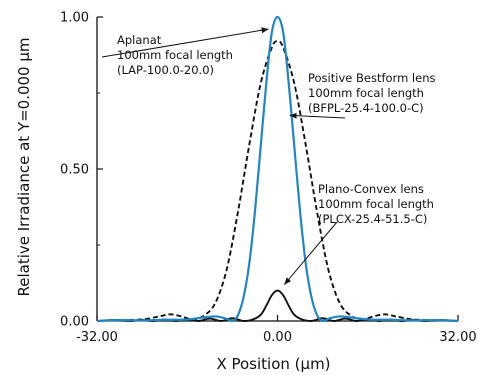 The image size is (478, 375). I want to click on x-tick-label: 32.00, so click(457, 337).